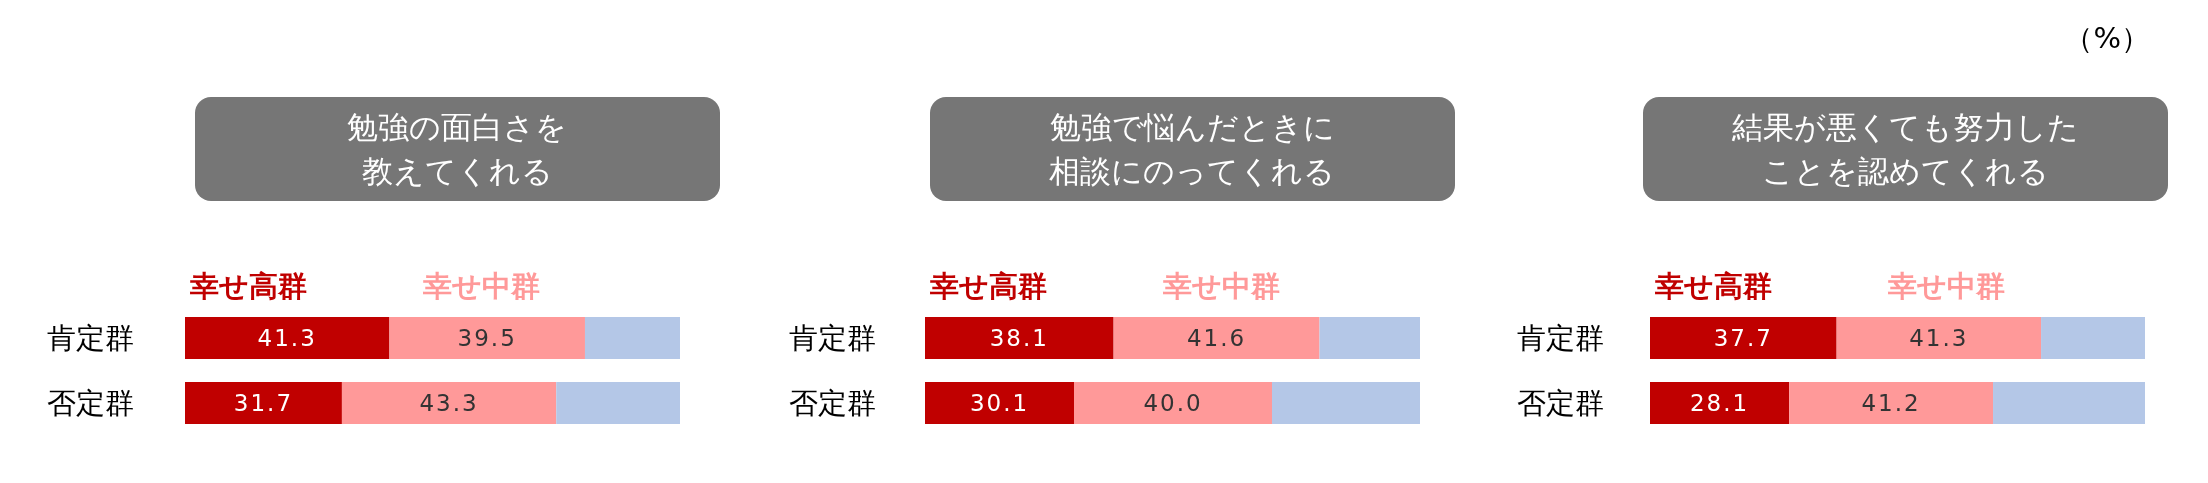  I want to click on data-label: 43.3, so click(449, 403).